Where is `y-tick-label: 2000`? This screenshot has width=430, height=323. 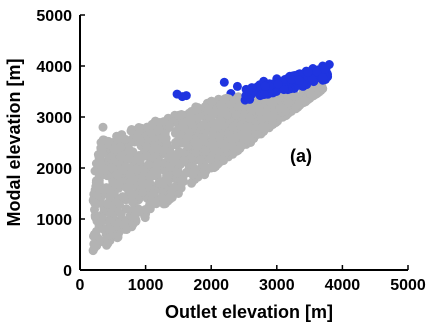 y-tick-label: 2000 is located at coordinates (54, 169).